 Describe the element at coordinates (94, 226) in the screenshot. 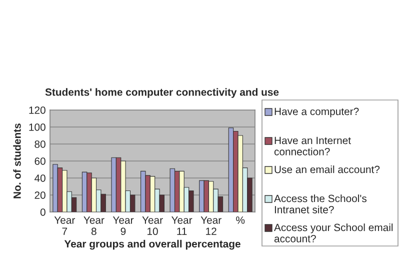

I see `x-tick-label: Year 8` at that location.